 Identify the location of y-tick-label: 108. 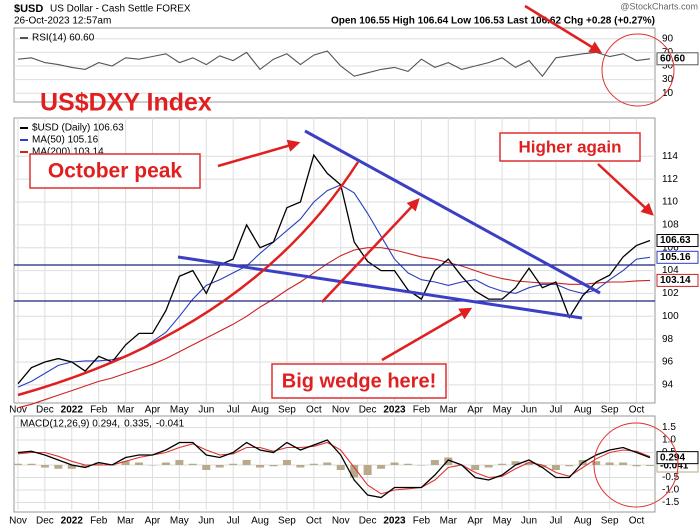
(670, 224).